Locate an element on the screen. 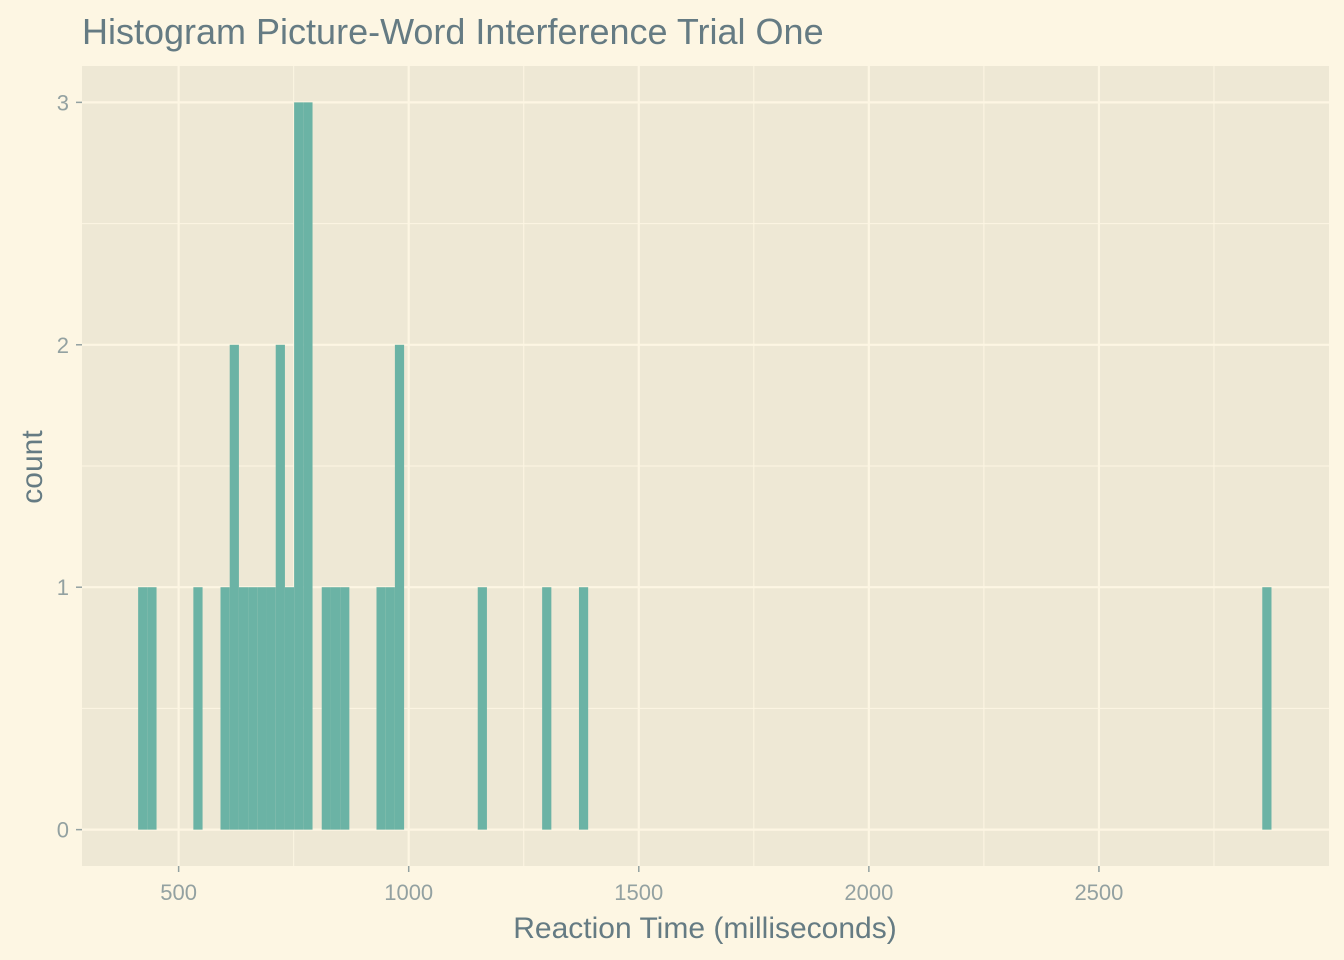 The image size is (1344, 960). x-tick-label: 1000 is located at coordinates (408, 892).